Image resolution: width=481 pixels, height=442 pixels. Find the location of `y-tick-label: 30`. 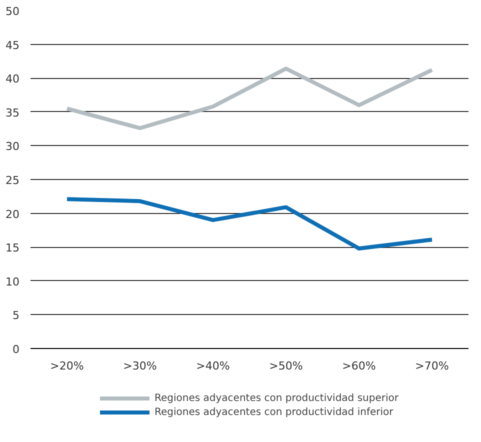

y-tick-label: 30 is located at coordinates (13, 147).